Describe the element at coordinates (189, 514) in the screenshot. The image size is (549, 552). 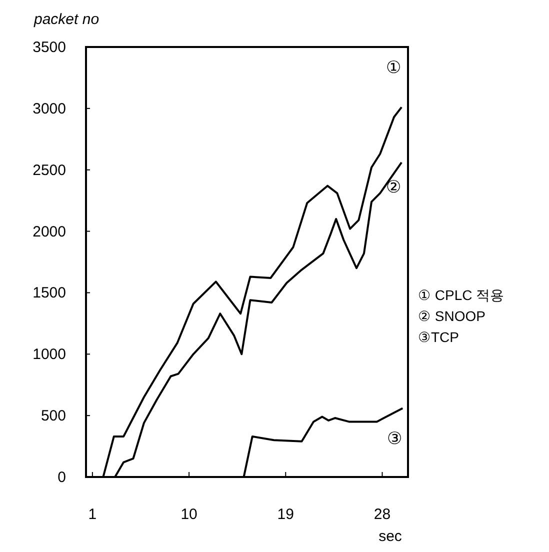
I see `x-tick-label: 10` at that location.